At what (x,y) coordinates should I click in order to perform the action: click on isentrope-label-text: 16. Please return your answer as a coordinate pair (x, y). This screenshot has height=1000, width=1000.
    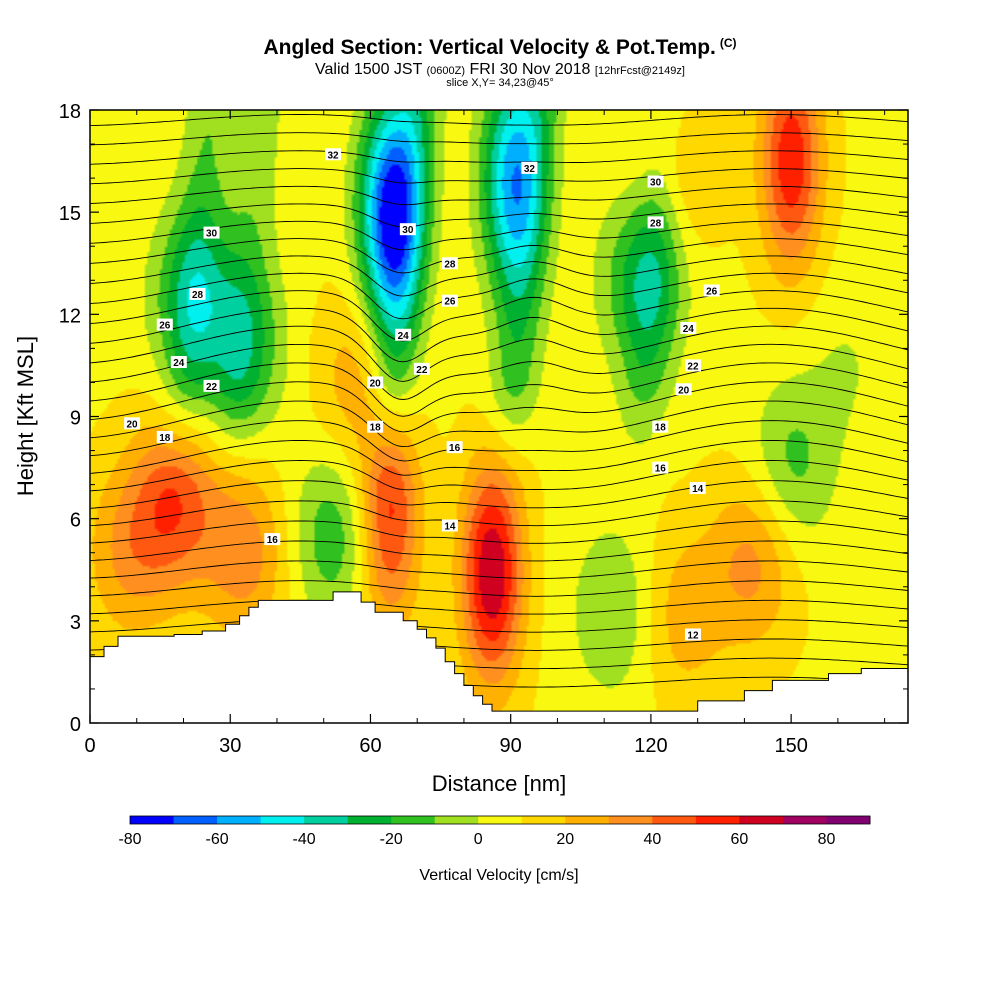
    Looking at the image, I should click on (661, 469).